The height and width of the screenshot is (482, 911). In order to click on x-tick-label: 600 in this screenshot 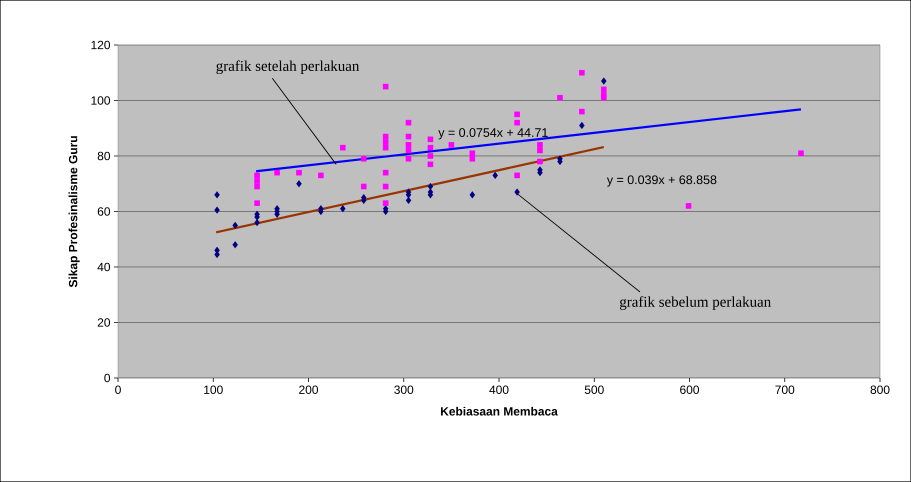, I will do `click(690, 390)`.